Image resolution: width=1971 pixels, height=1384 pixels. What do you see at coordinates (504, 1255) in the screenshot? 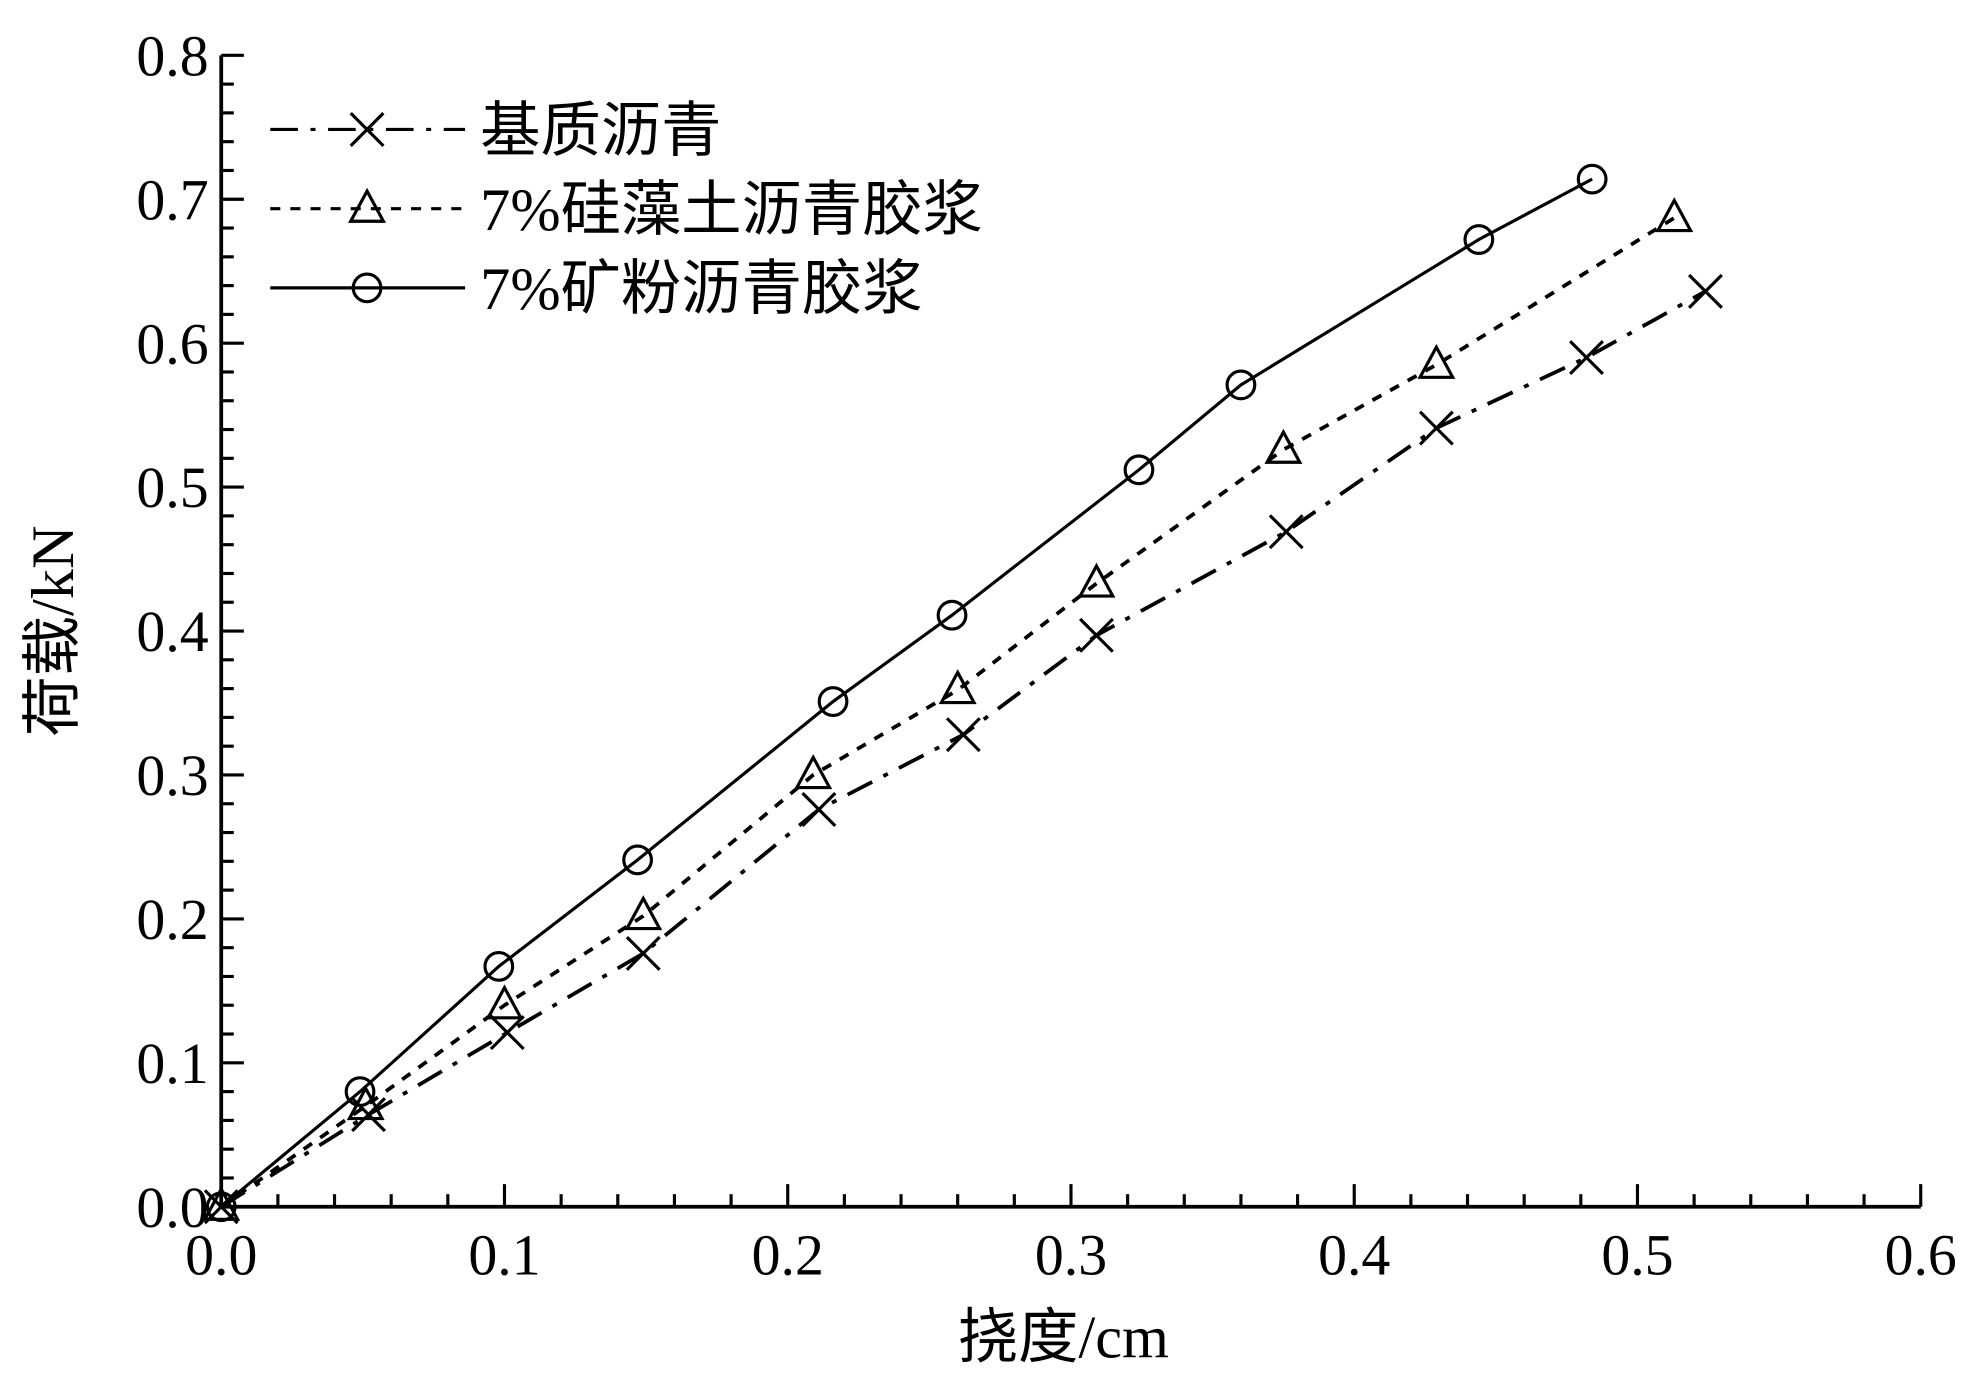
I see `x-tick-label: 0.1` at bounding box center [504, 1255].